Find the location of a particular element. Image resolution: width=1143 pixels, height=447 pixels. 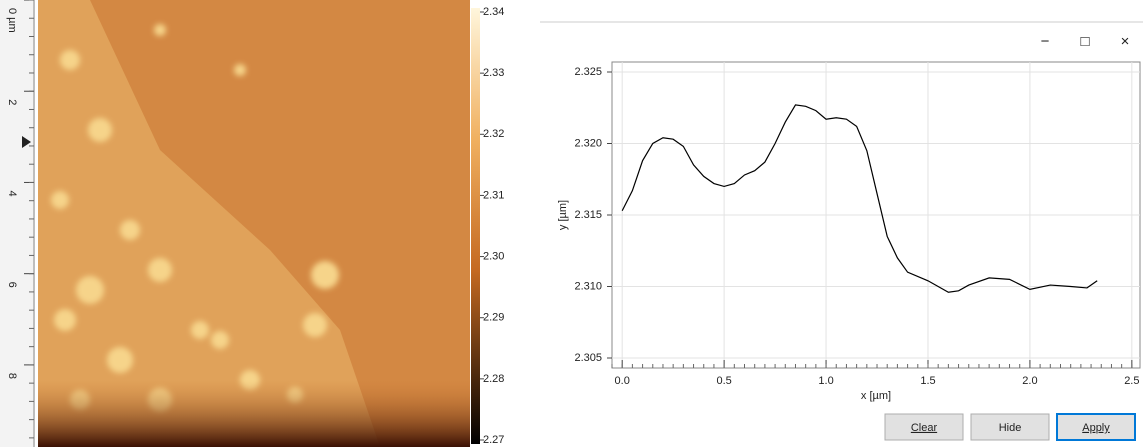

button-label: Apply is located at coordinates (1096, 428).